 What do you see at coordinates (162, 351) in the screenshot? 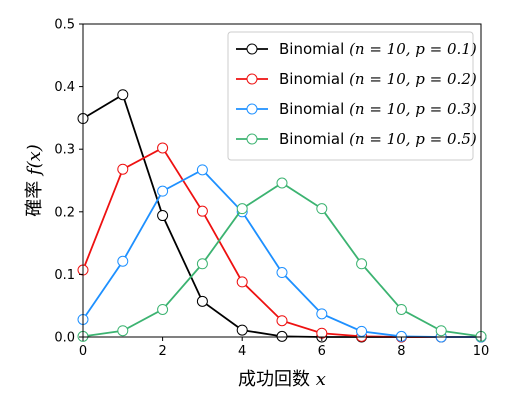
I see `x-tick-label: 2` at bounding box center [162, 351].